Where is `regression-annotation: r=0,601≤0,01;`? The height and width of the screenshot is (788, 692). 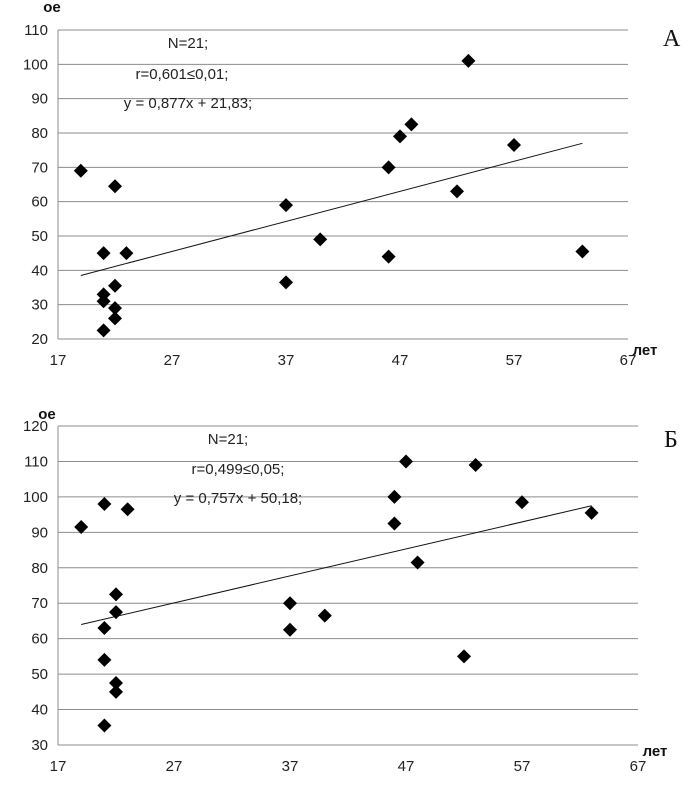 regression-annotation: r=0,601≤0,01; is located at coordinates (182, 74).